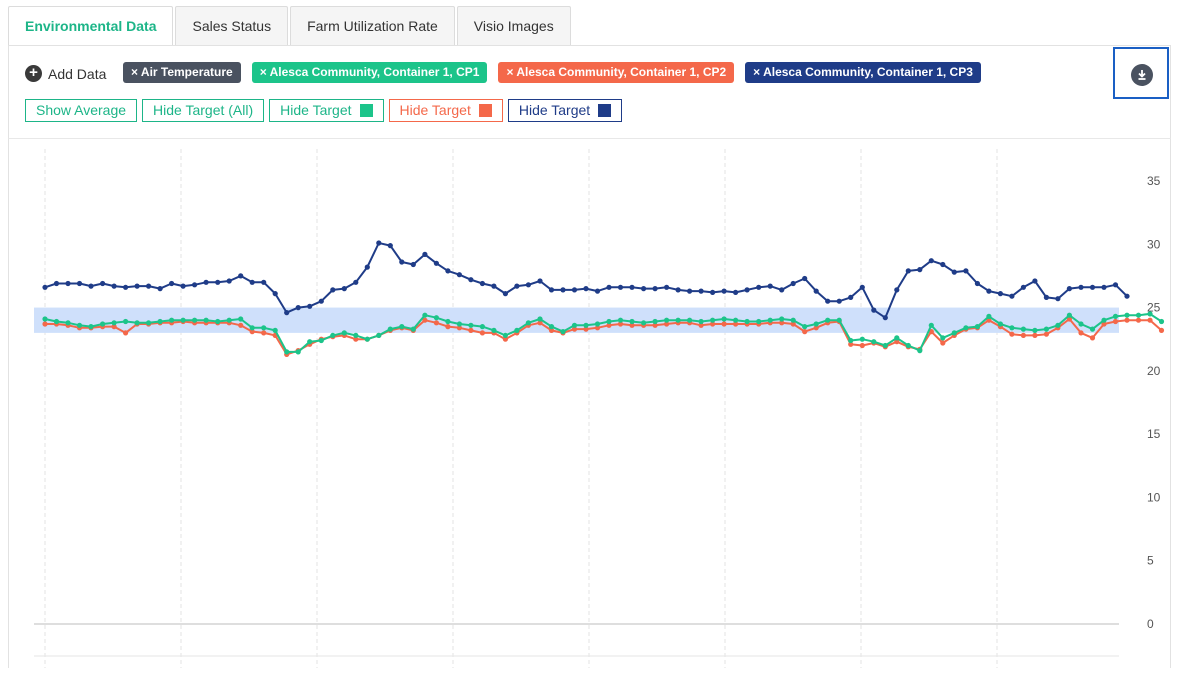 The image size is (1179, 673). Describe the element at coordinates (81, 110) in the screenshot. I see `show-average-button: Show Average` at that location.